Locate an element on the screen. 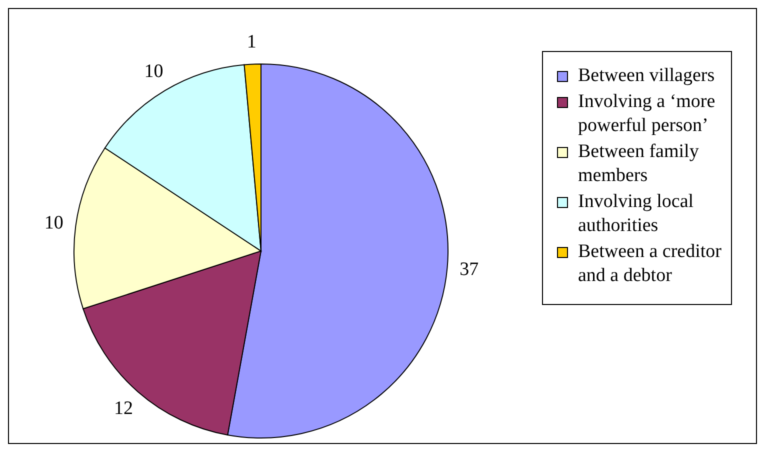 This screenshot has height=454, width=765. legend-label: Between family members is located at coordinates (639, 164).